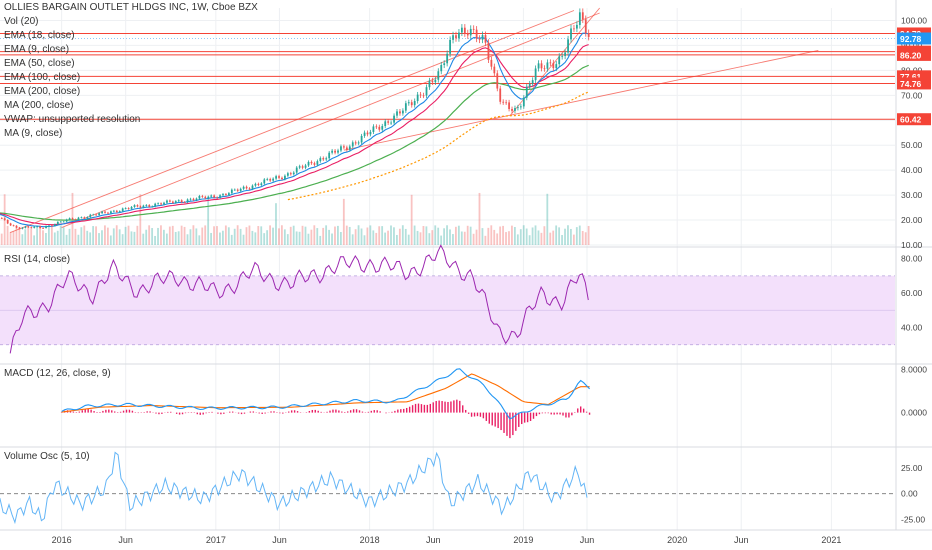 Image resolution: width=932 pixels, height=550 pixels. What do you see at coordinates (912, 95) in the screenshot?
I see `price-tick-label-6: 70.00` at bounding box center [912, 95].